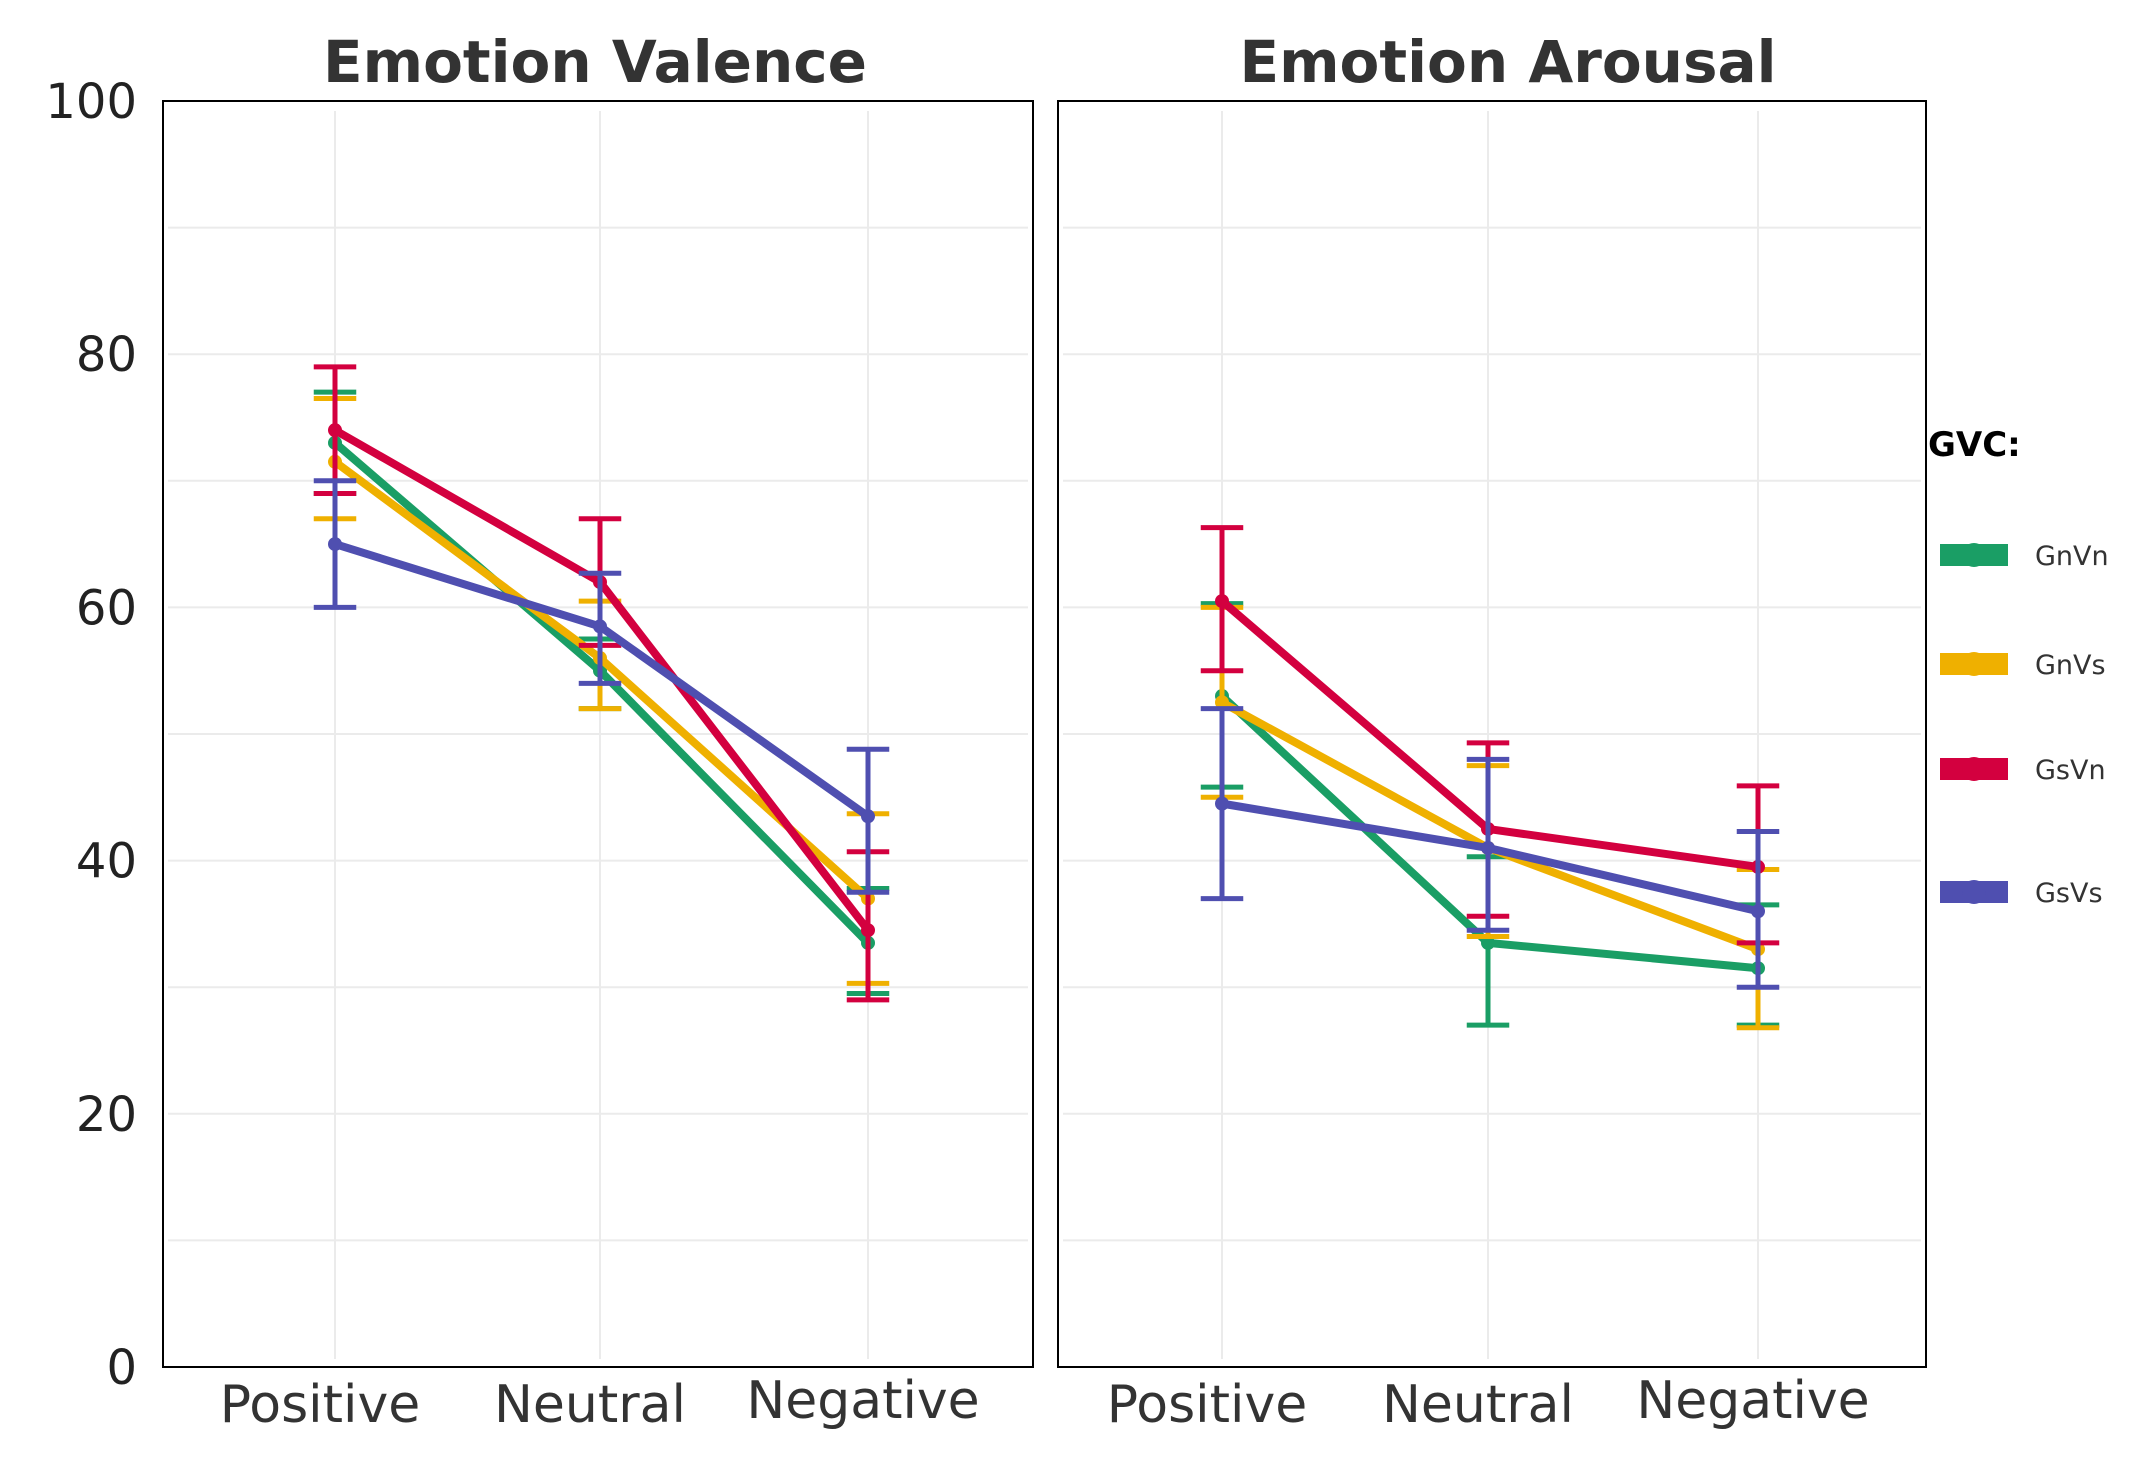 This screenshot has width=2146, height=1467. What do you see at coordinates (2072, 556) in the screenshot?
I see `legend-label: GnVn` at bounding box center [2072, 556].